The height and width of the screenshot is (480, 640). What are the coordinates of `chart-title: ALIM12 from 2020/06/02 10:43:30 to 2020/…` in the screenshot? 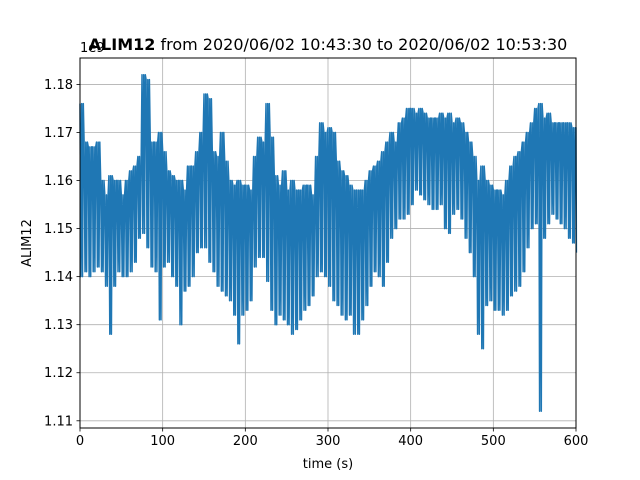 It's located at (328, 44).